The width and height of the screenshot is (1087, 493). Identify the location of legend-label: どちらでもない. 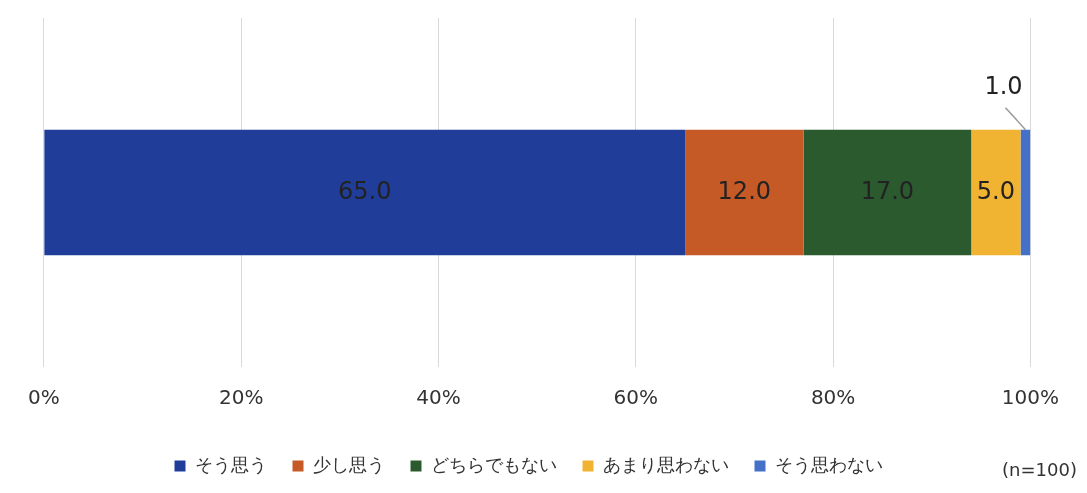
(493, 464).